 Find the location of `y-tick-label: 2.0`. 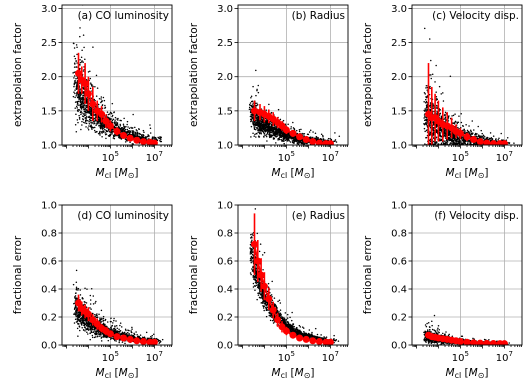

y-tick-label: 2.0 is located at coordinates (49, 77).